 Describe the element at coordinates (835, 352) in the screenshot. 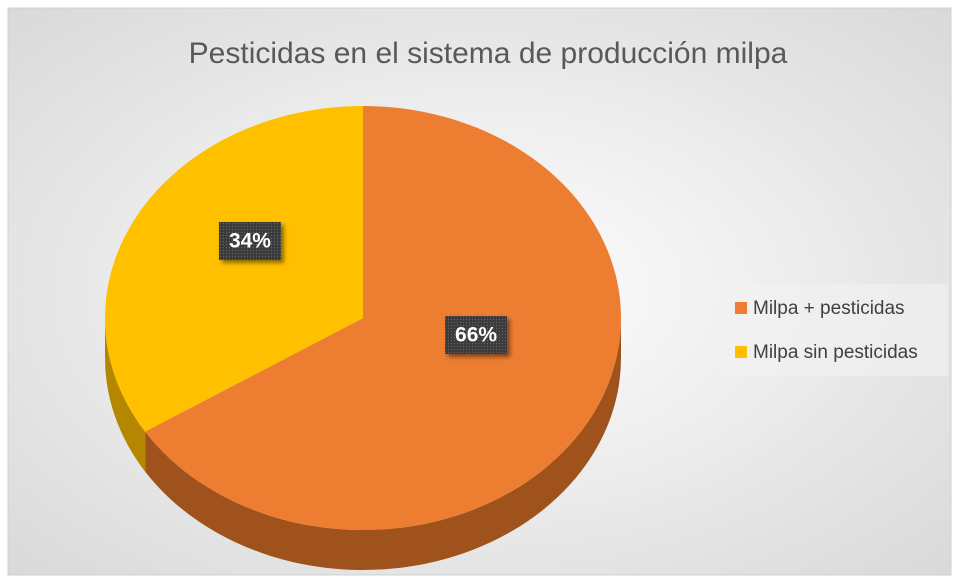

I see `legend-label: Milpa sin pesticidas` at that location.